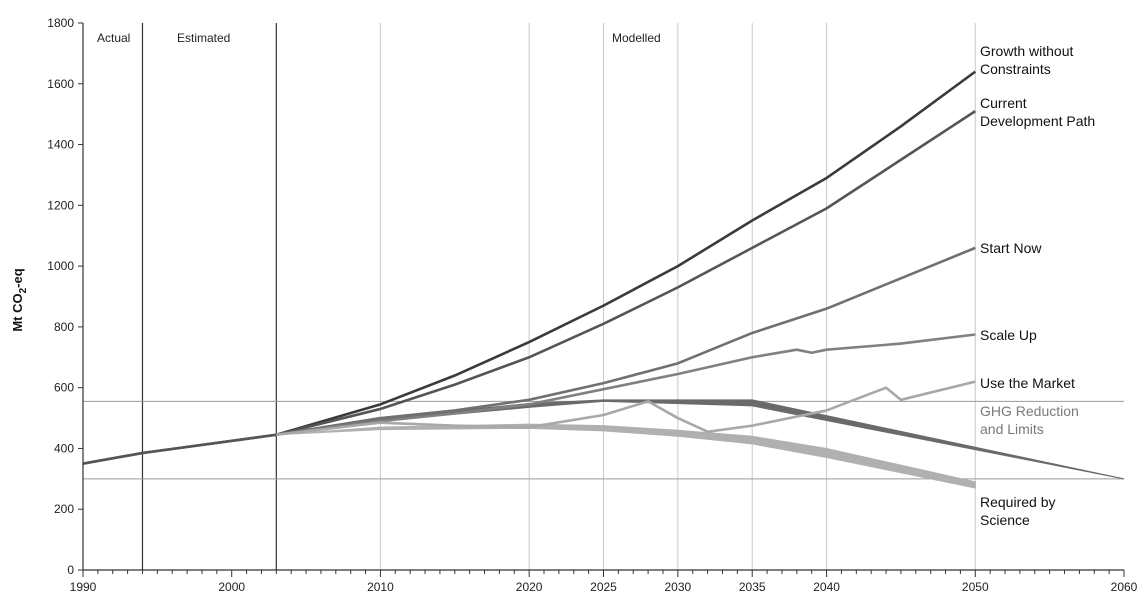 The height and width of the screenshot is (604, 1141). What do you see at coordinates (1003, 103) in the screenshot?
I see `annotation-1-line-0: Current` at bounding box center [1003, 103].